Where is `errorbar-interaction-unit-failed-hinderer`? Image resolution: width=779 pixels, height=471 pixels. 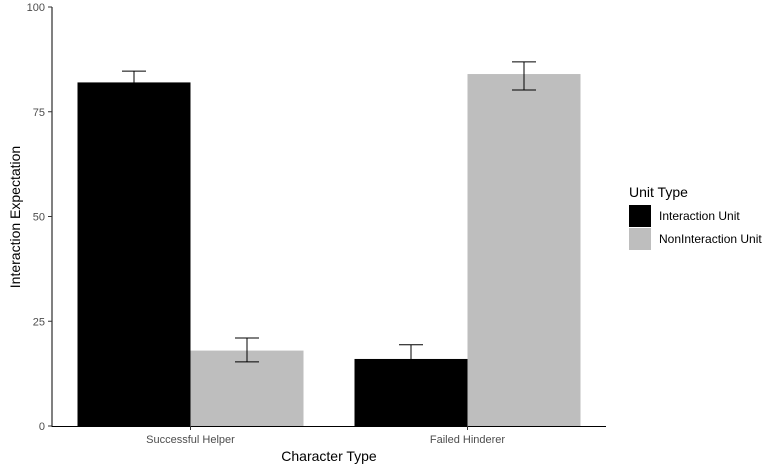 errorbar-interaction-unit-failed-hinderer is located at coordinates (411, 358).